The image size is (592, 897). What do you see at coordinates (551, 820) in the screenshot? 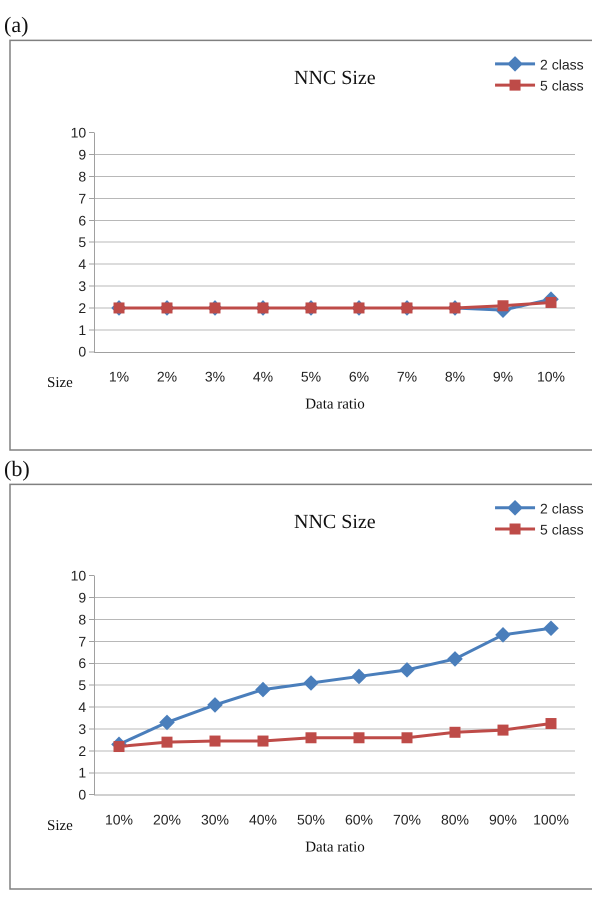
I see `x-tick-label: 100%` at bounding box center [551, 820].